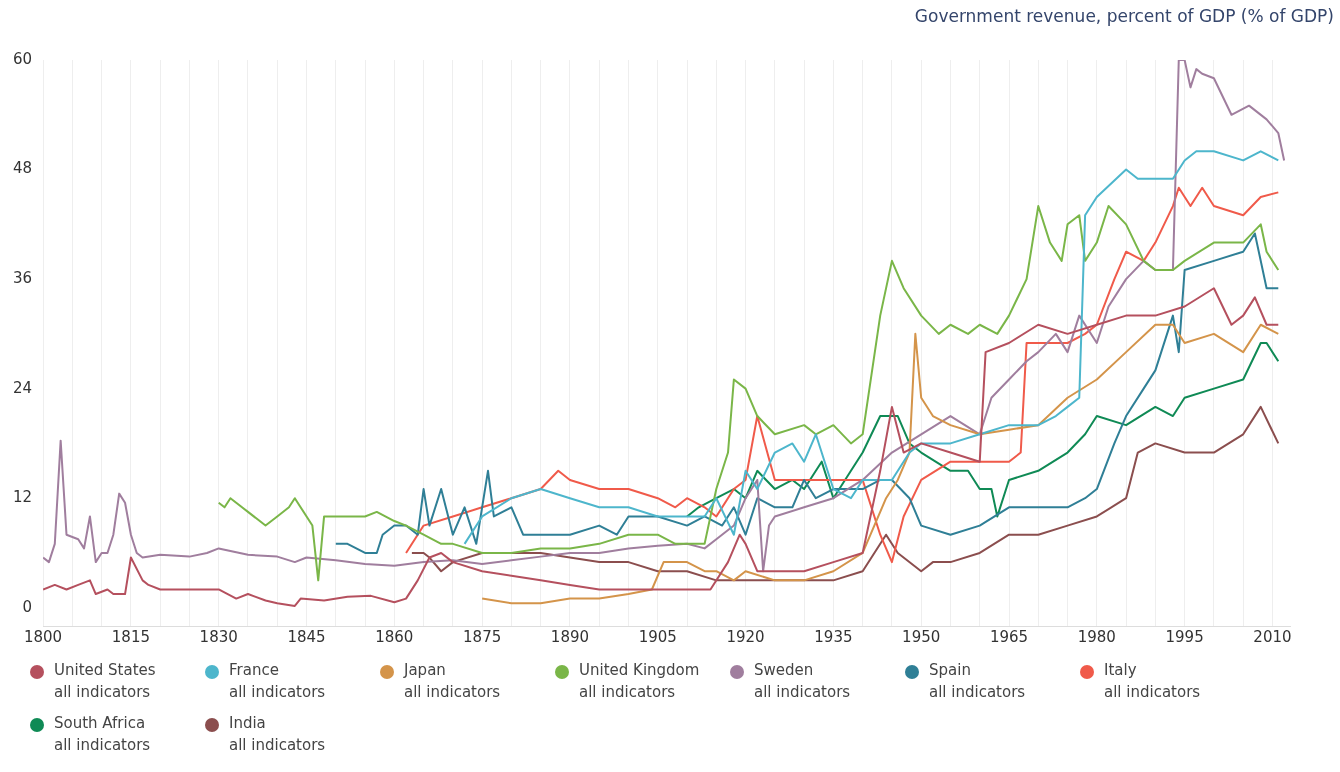 The width and height of the screenshot is (1340, 772). What do you see at coordinates (43, 636) in the screenshot?
I see `x-tick-label: 1800` at bounding box center [43, 636].